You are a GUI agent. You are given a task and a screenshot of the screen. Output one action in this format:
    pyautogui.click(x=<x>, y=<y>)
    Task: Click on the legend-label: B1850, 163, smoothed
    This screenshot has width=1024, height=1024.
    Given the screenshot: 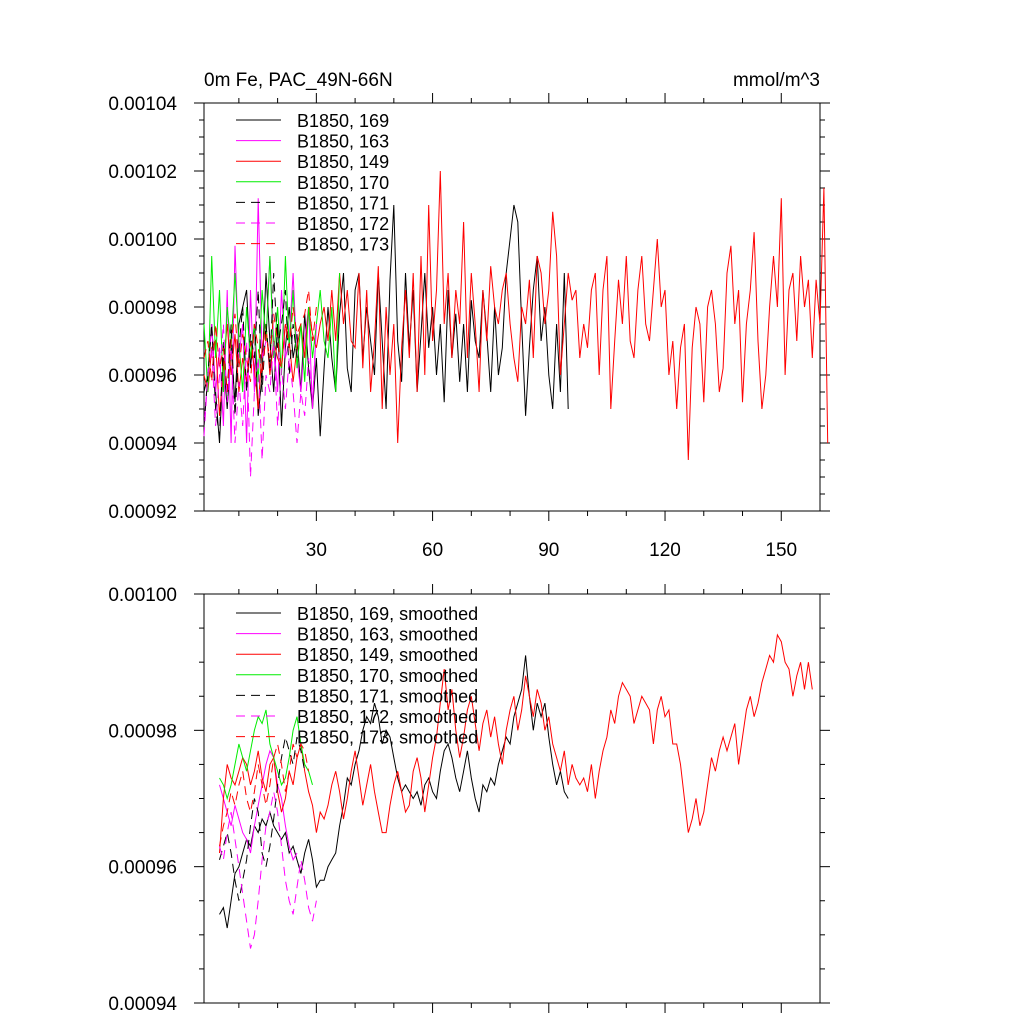 What is the action you would take?
    pyautogui.click(x=387, y=635)
    